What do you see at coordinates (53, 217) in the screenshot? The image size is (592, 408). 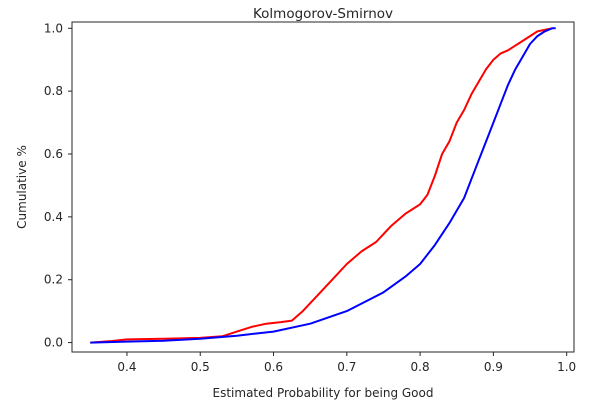 I see `y-tick-label: 0.4` at bounding box center [53, 217].